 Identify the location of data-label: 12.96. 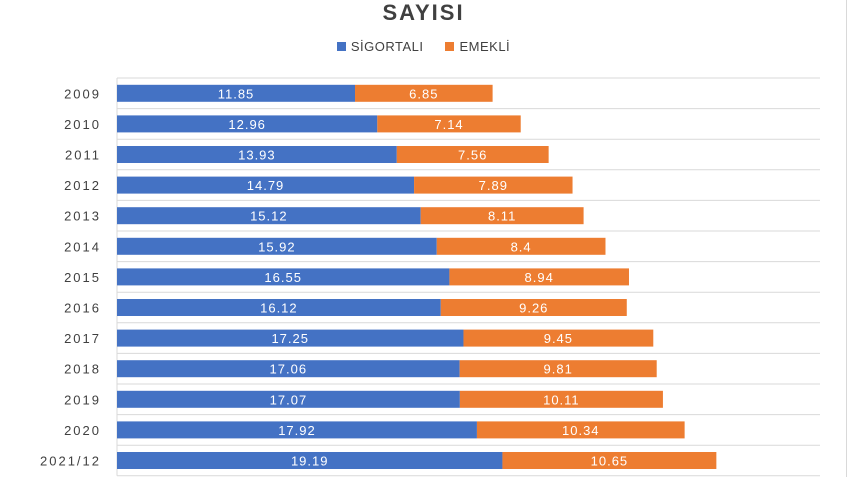
(247, 124).